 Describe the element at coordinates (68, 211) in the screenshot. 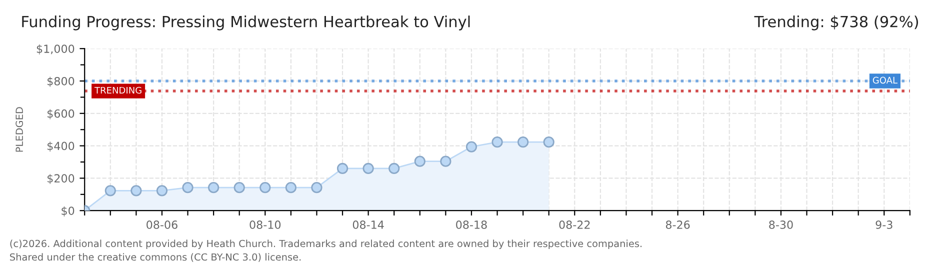

I see `y-tick-label: $0` at that location.